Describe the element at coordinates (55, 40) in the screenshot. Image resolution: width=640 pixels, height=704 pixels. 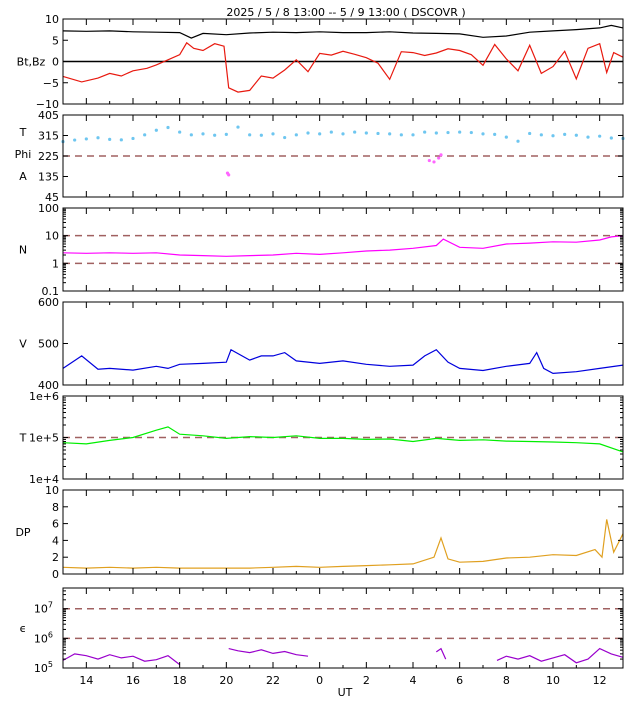
I see `y-tick-label: 5` at that location.